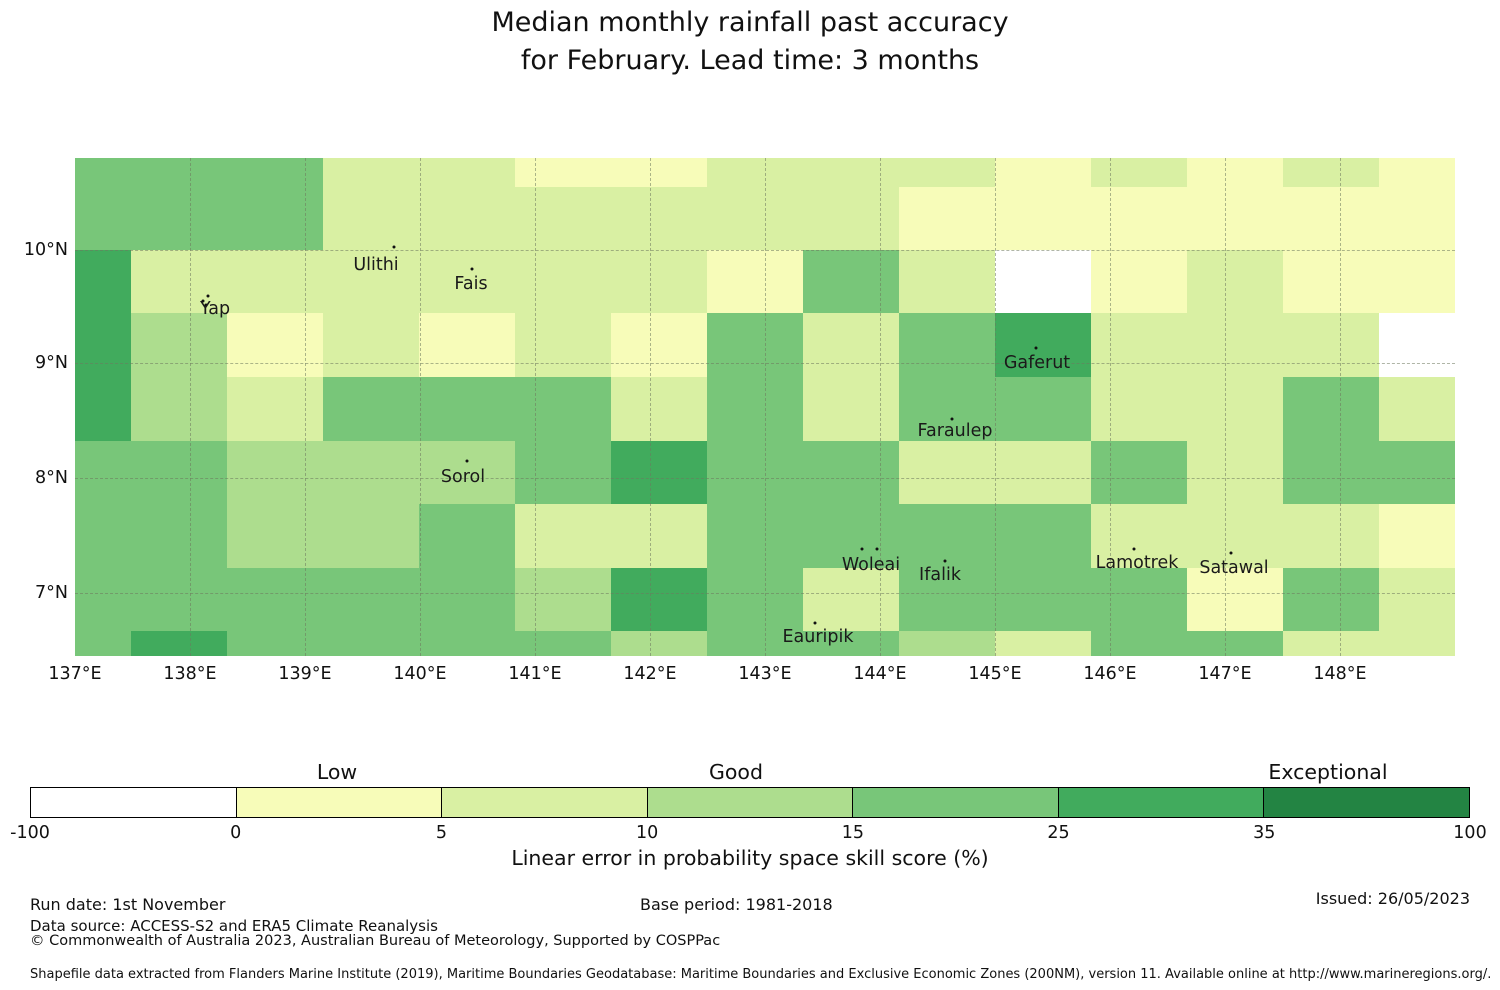 This screenshot has width=1500, height=990. What do you see at coordinates (30, 833) in the screenshot?
I see `colorbar-tick-label: -100` at bounding box center [30, 833].